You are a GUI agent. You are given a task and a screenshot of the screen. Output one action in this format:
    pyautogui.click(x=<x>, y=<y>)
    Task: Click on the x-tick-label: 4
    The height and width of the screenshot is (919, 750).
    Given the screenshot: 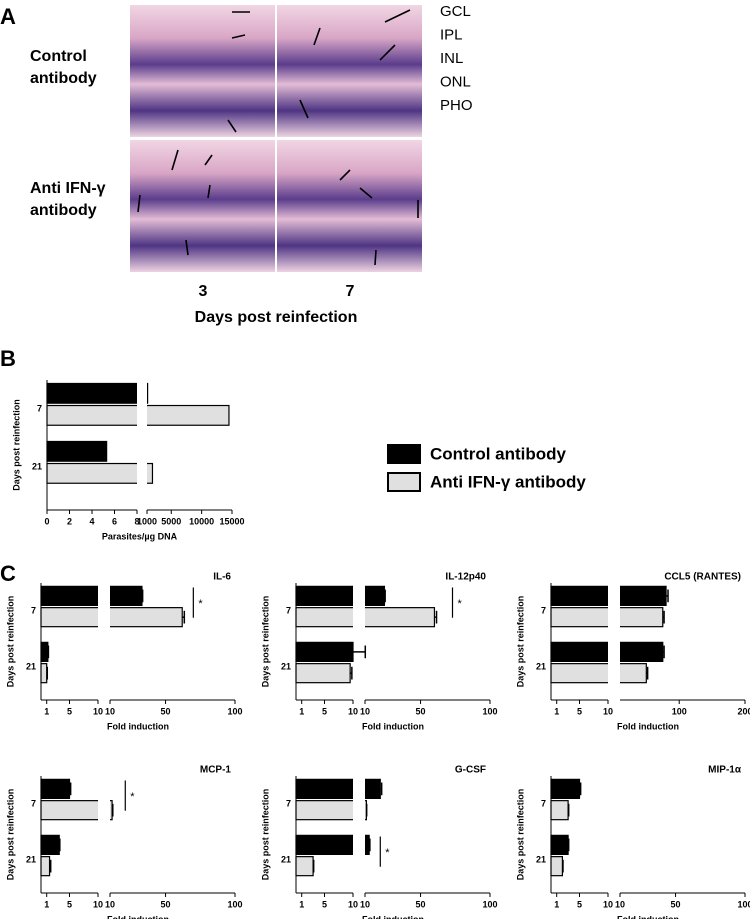 What is the action you would take?
    pyautogui.click(x=91, y=521)
    